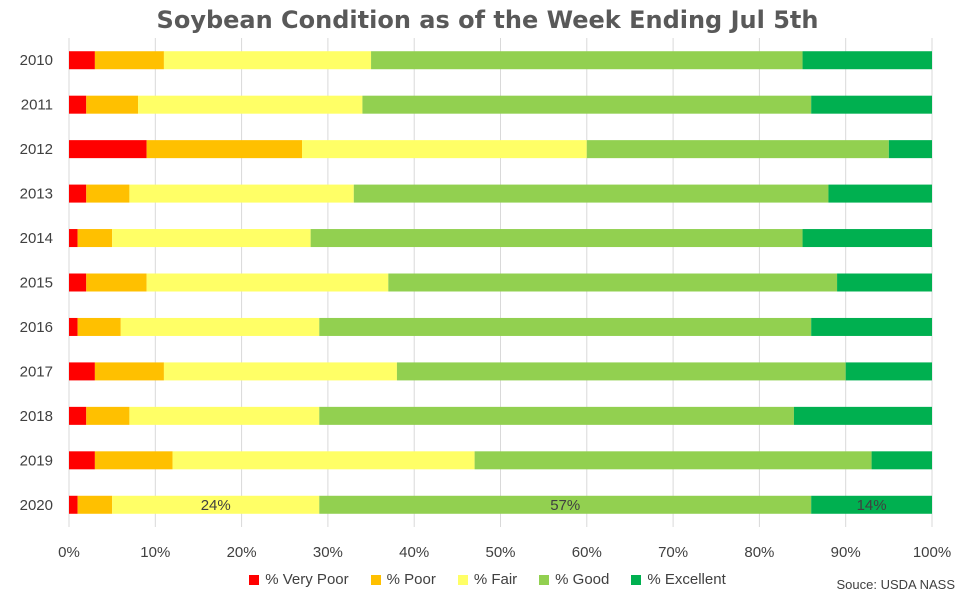 The width and height of the screenshot is (975, 601). I want to click on legend-item: % Very Poor, so click(299, 579).